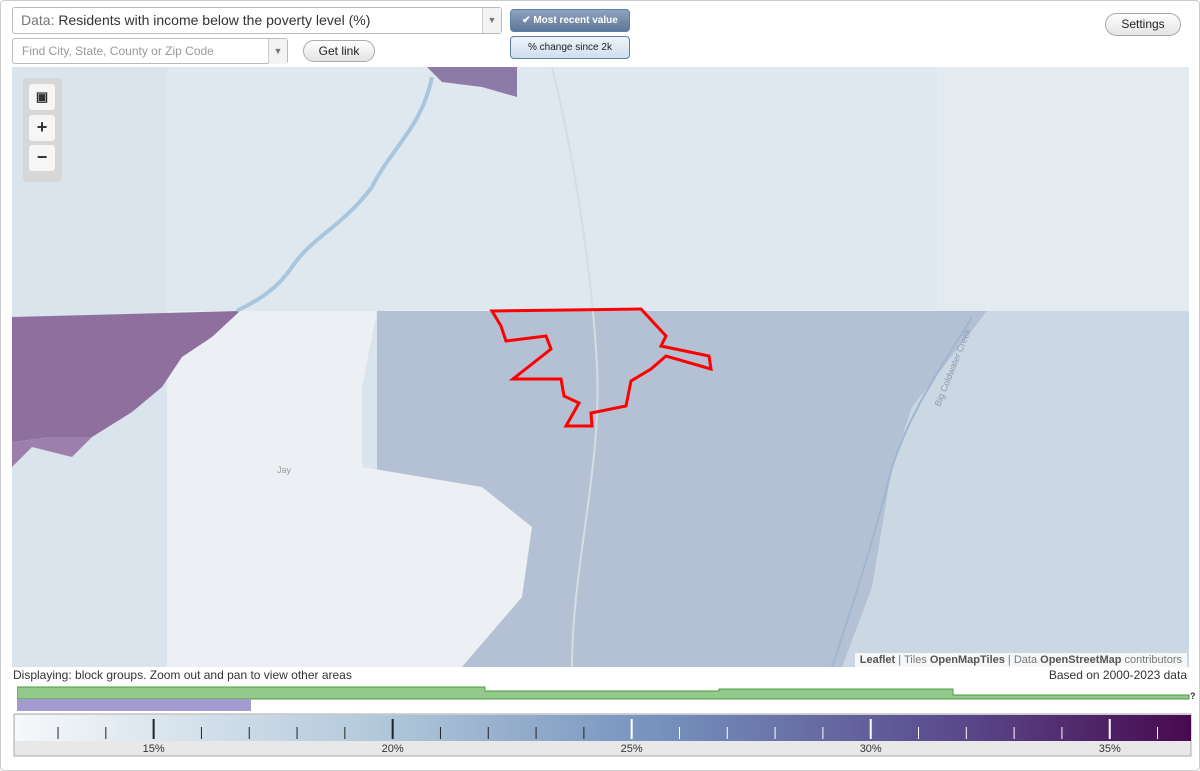  I want to click on settings-button: Settings, so click(1143, 24).